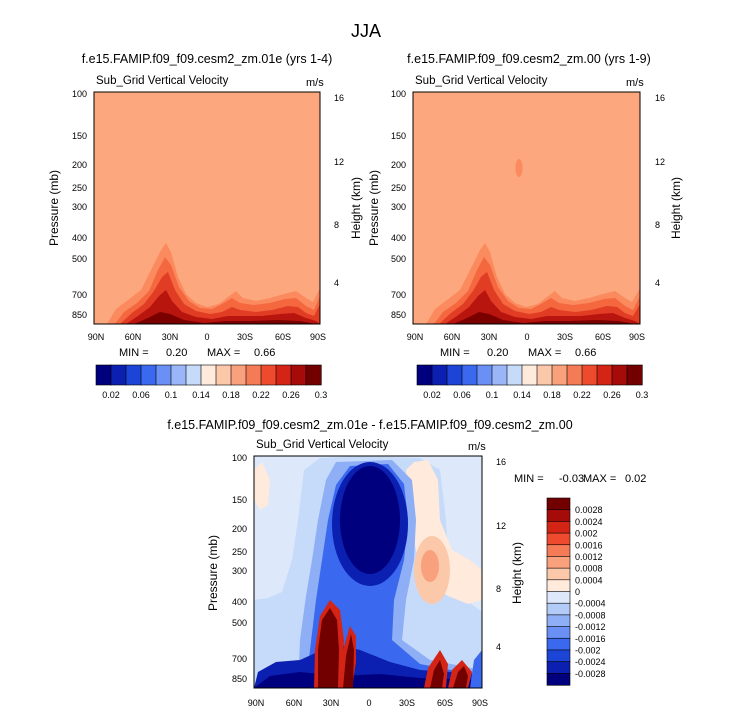 The image size is (733, 712). I want to click on panel-a-x-ticks: 90N 60N 30N 0 30S 60S 90S, so click(207, 337).